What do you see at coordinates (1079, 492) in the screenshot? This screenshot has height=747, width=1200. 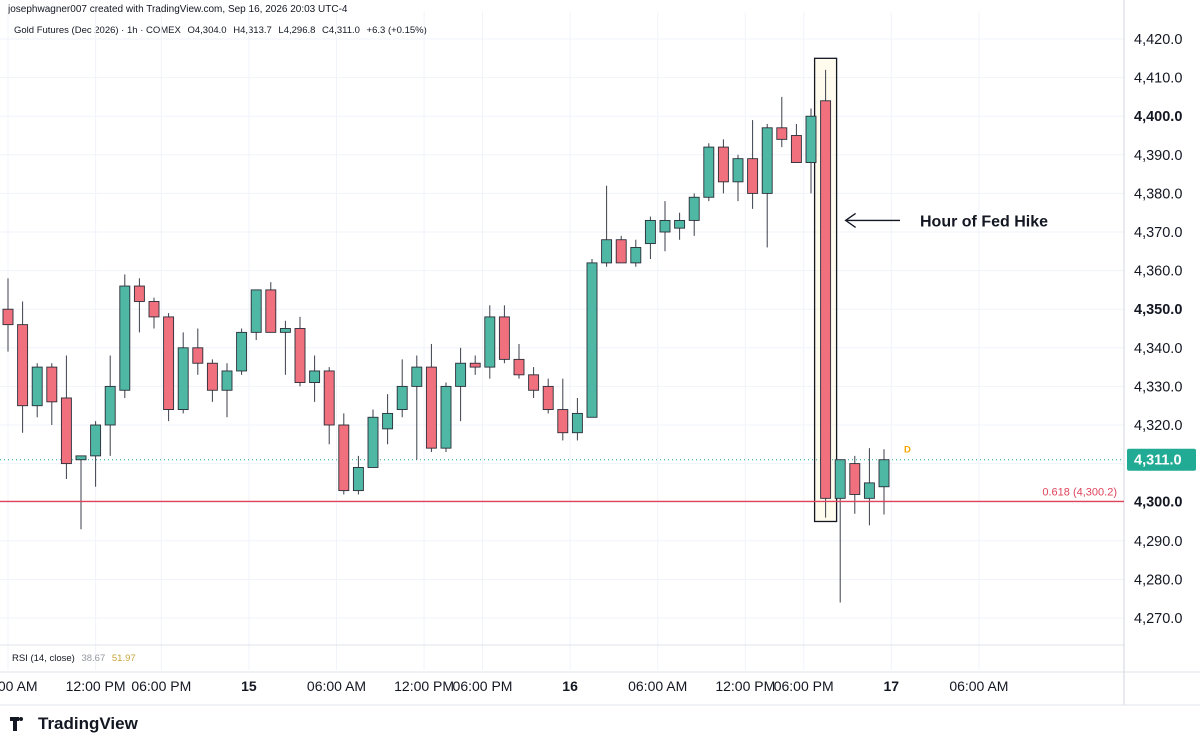 I see `fib-level-label: 0.618 (4,300.2)` at bounding box center [1079, 492].